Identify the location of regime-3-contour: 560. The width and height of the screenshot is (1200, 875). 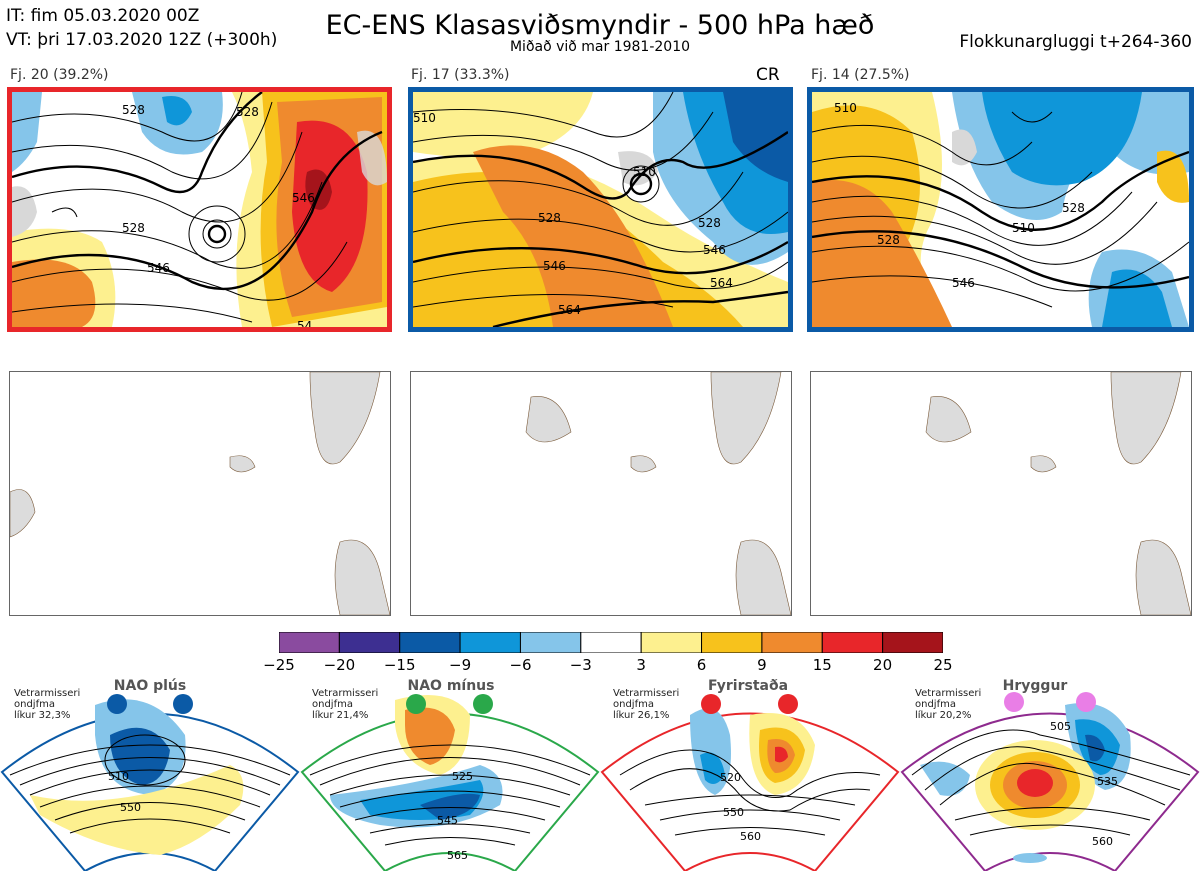
(750, 836).